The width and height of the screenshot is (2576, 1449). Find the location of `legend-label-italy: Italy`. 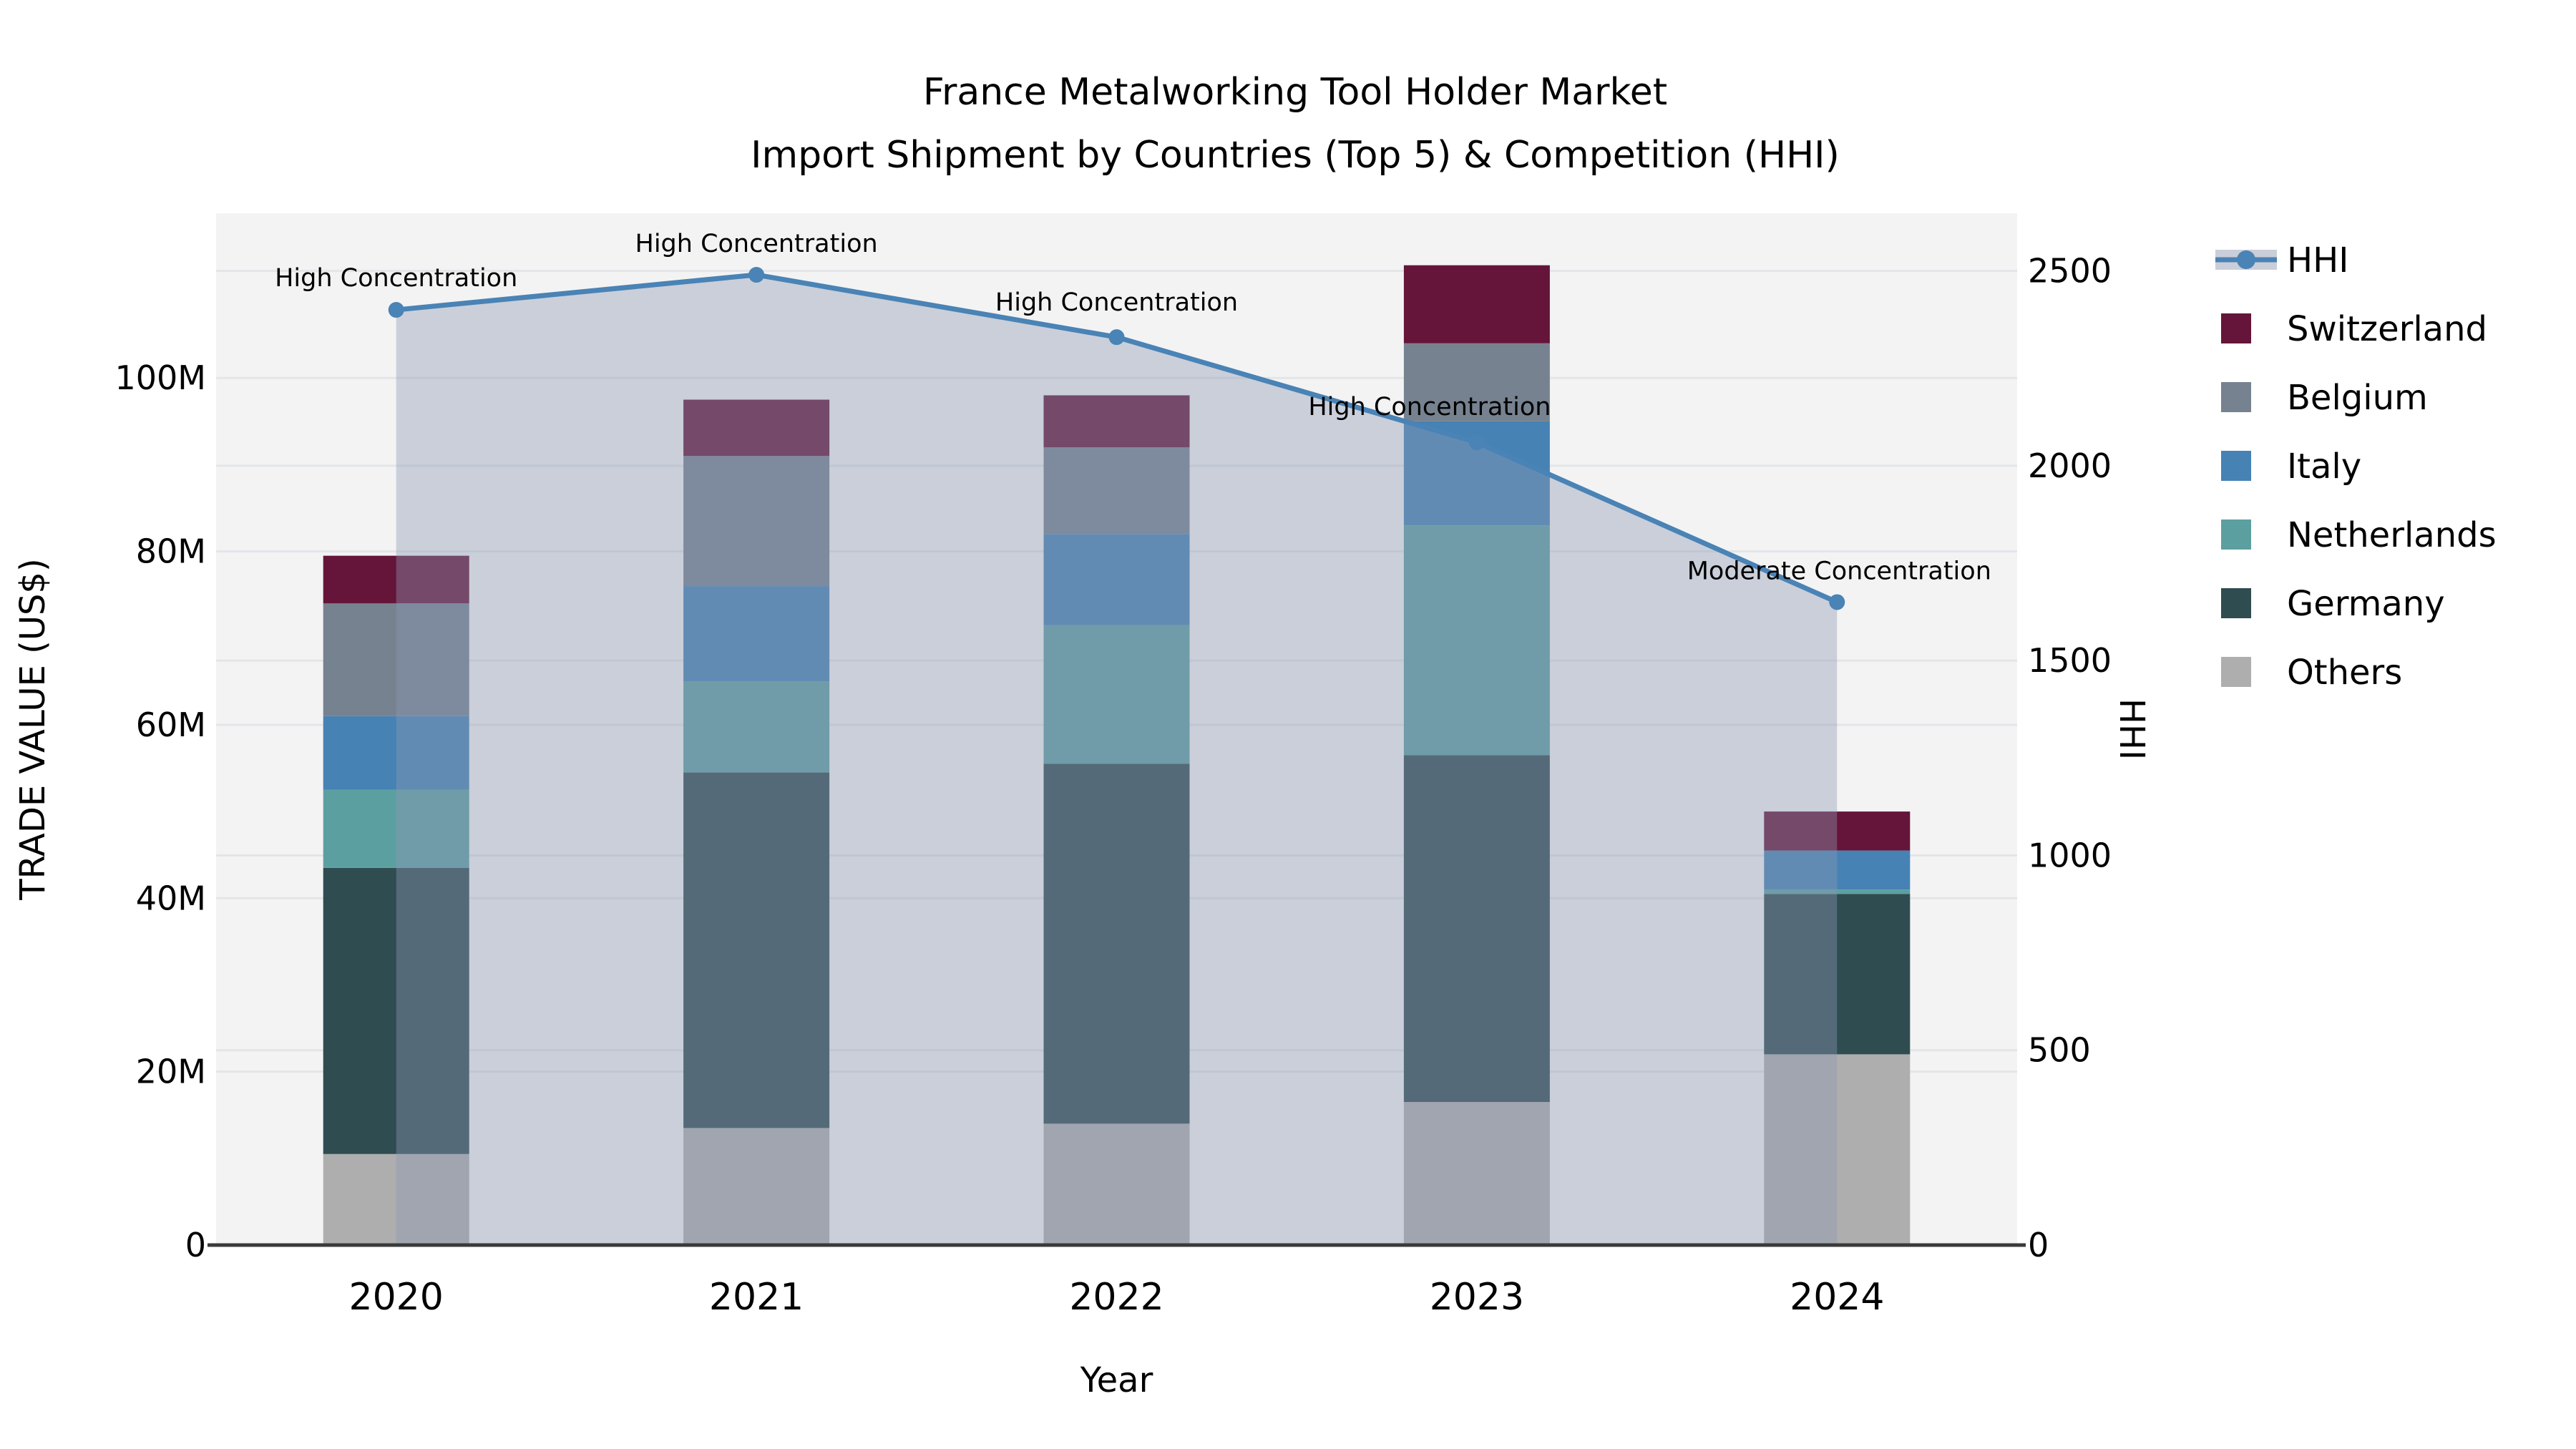

legend-label-italy: Italy is located at coordinates (2324, 467).